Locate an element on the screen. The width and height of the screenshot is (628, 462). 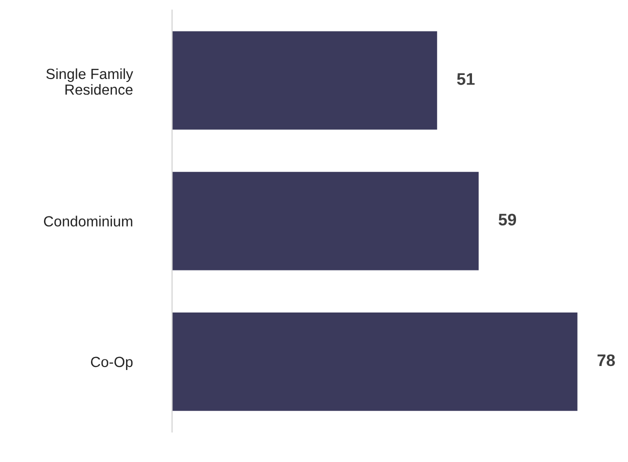
data-label: 59 is located at coordinates (507, 220).